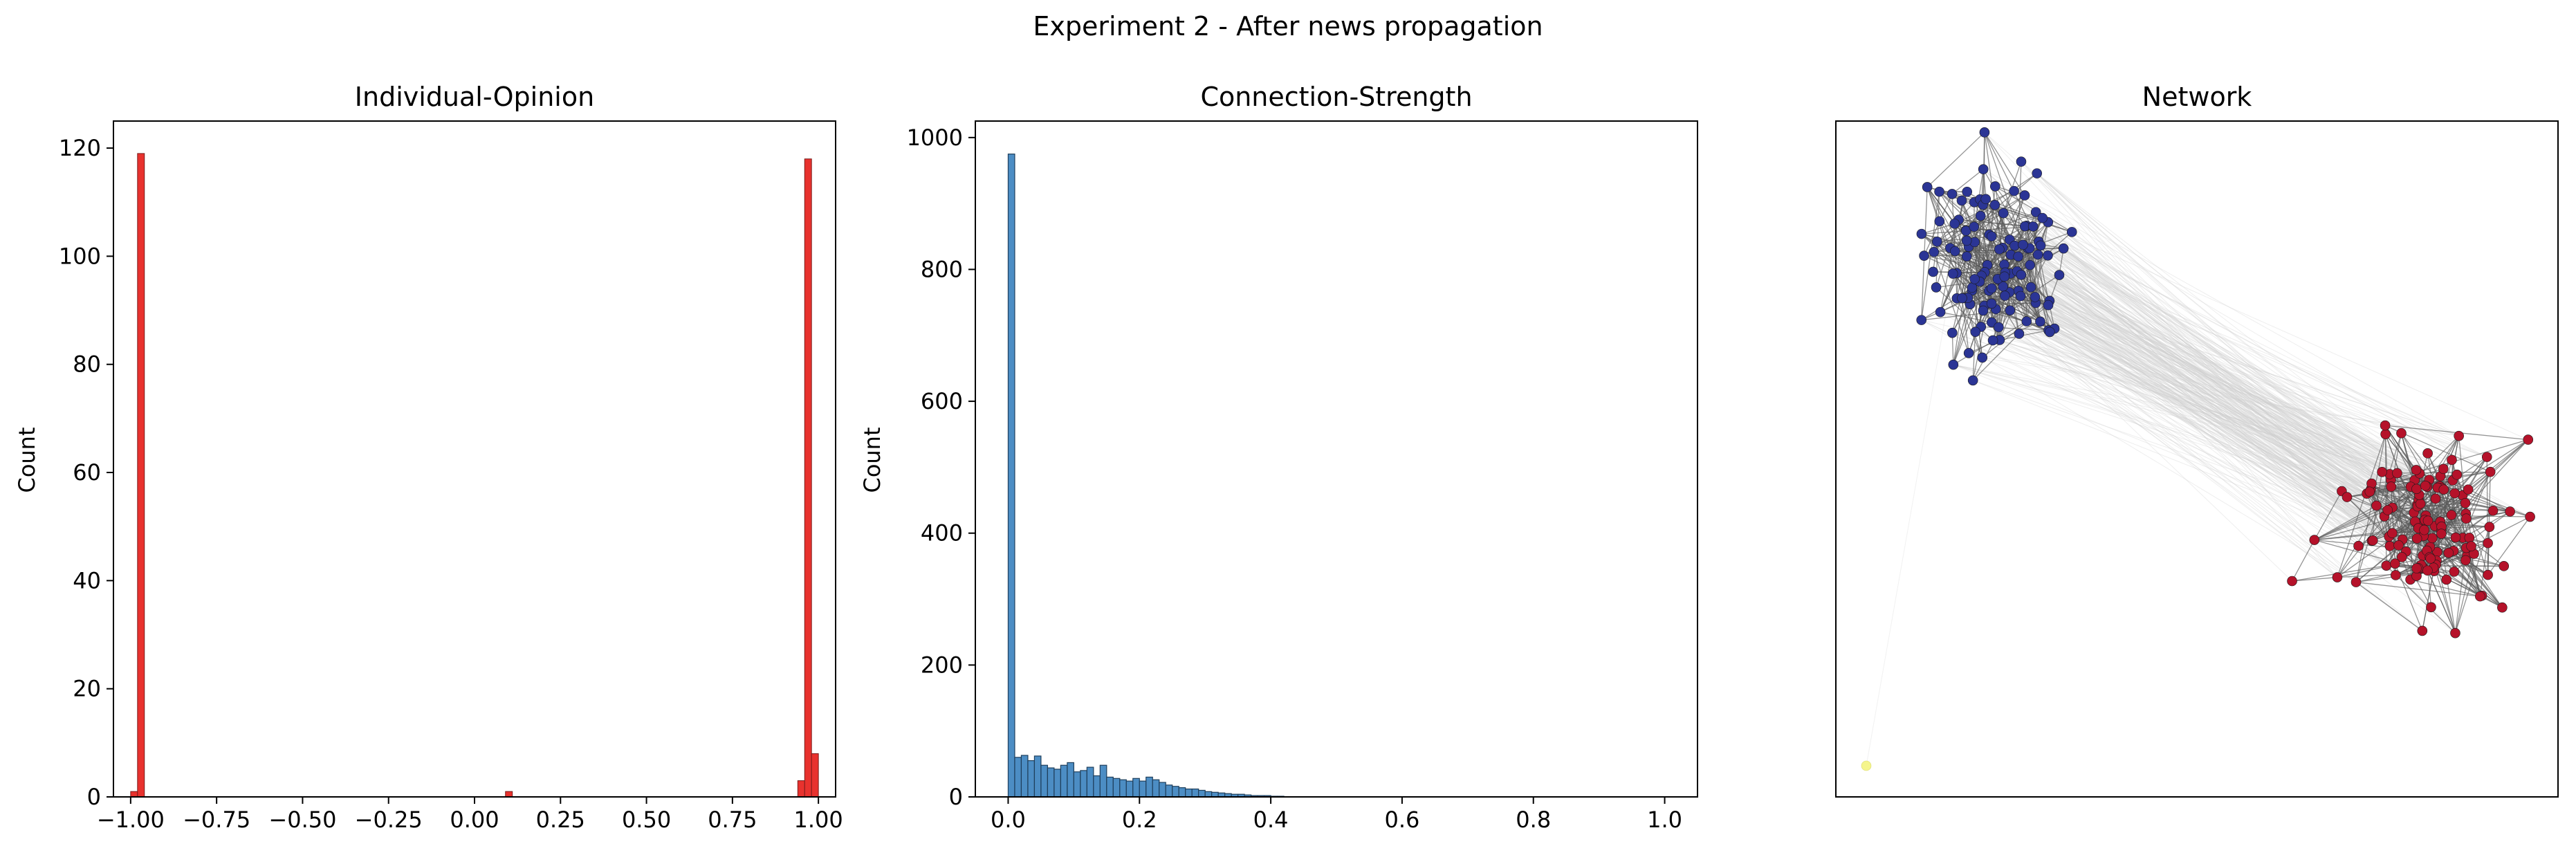 The image size is (2576, 855). What do you see at coordinates (935, 138) in the screenshot?
I see `panel2-ytick-label: 1000` at bounding box center [935, 138].